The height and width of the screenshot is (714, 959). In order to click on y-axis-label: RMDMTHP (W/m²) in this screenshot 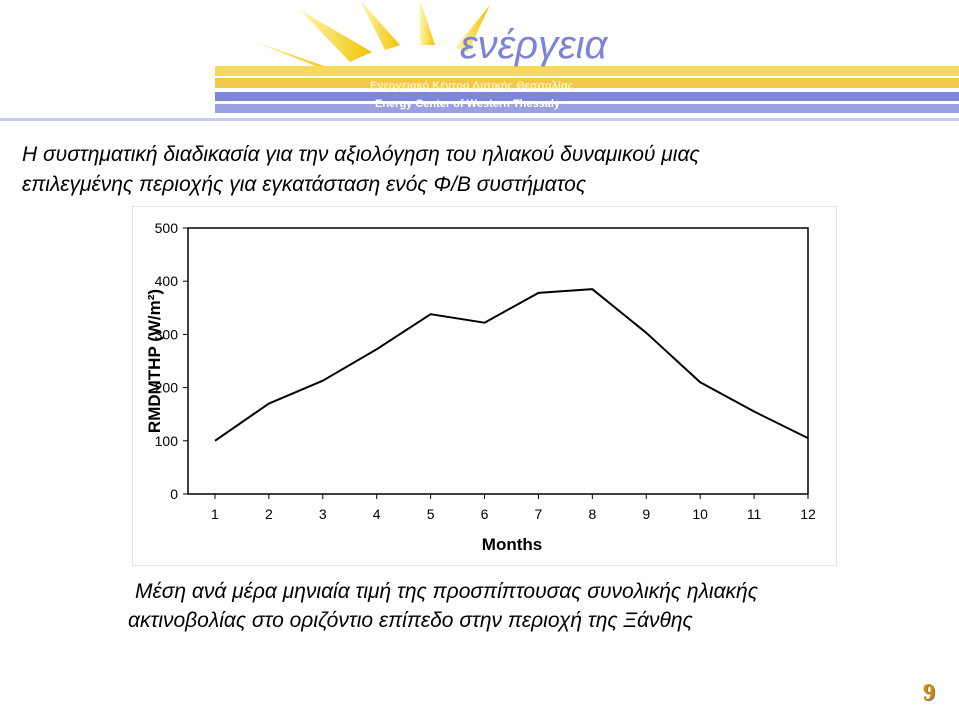, I will do `click(154, 361)`.